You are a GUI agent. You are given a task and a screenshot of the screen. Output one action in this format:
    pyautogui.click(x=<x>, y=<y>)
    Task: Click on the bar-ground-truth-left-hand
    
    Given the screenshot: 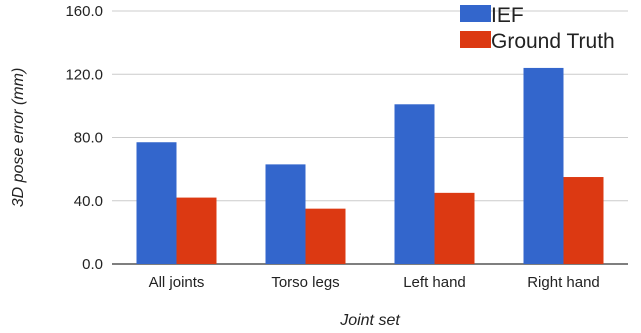 What is the action you would take?
    pyautogui.click(x=454, y=228)
    